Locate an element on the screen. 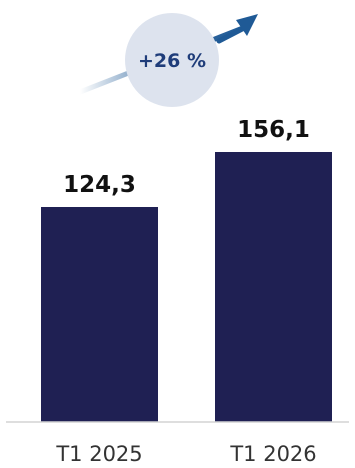  bar-value-labels: 124,3 156,1 is located at coordinates (186, 157).